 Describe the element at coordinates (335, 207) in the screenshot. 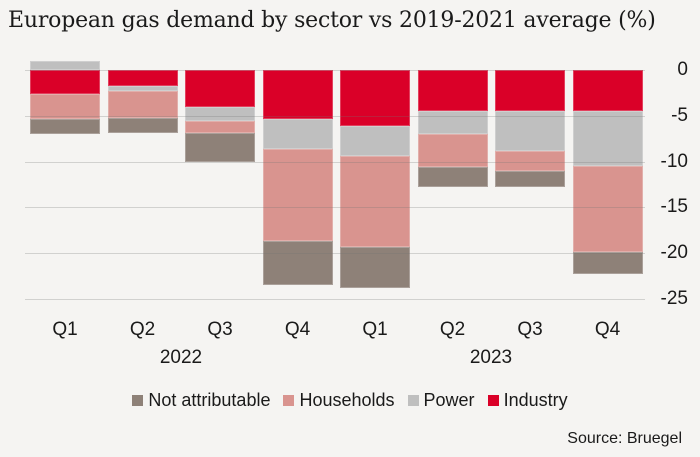

I see `gridline--15` at that location.